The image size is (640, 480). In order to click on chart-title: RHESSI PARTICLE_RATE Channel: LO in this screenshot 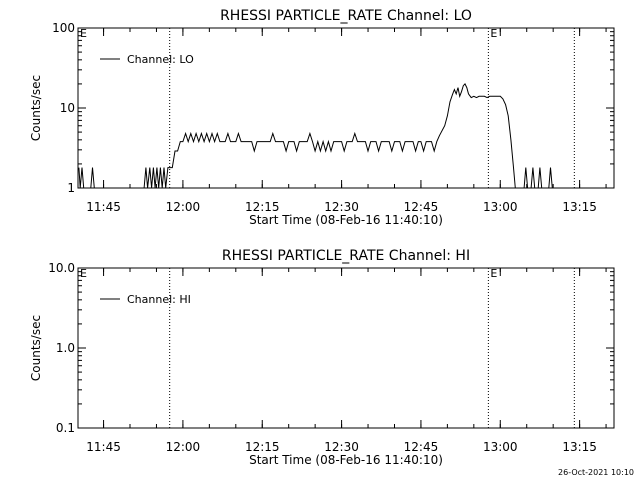, I will do `click(346, 16)`.